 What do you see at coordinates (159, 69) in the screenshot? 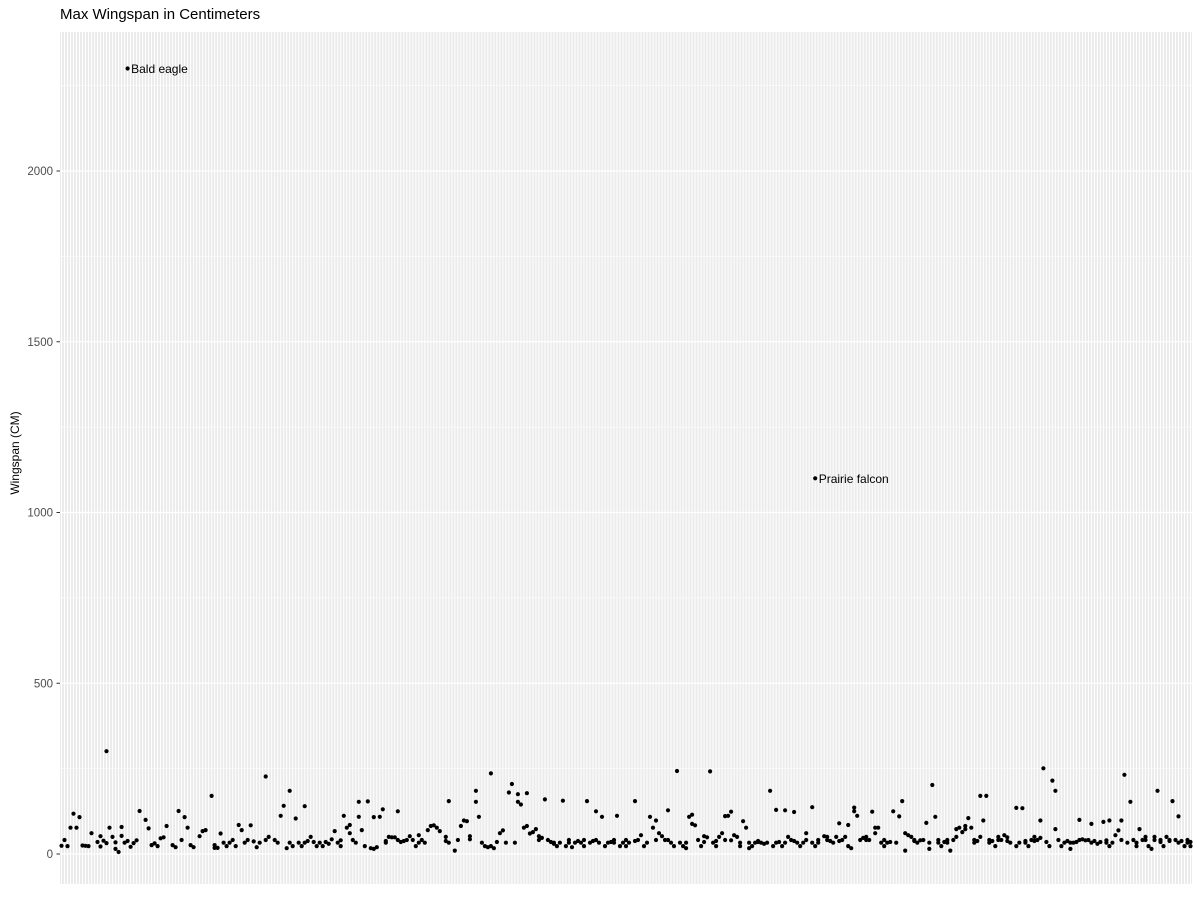
I see `annotation-label: Bald eagle` at bounding box center [159, 69].